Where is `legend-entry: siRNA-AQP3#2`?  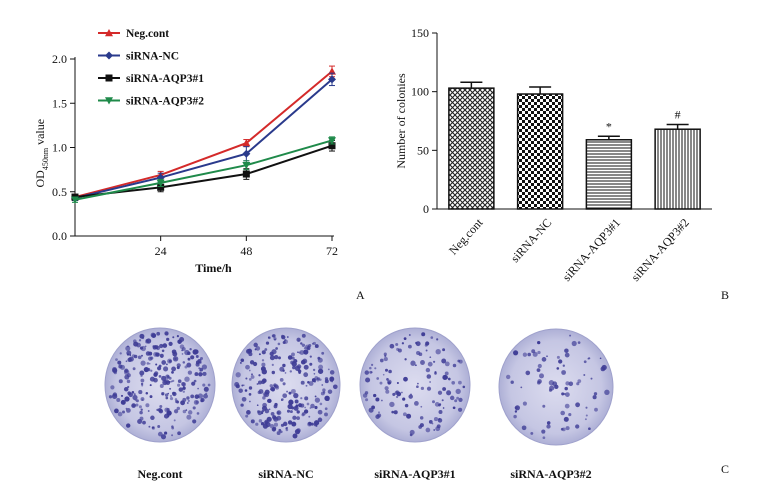
legend-entry: siRNA-AQP3#2 is located at coordinates (151, 102).